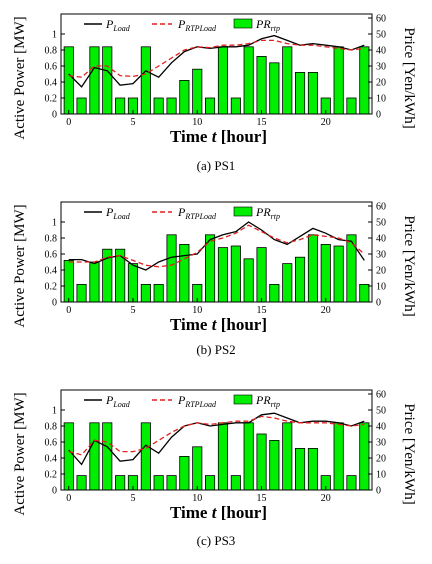  I want to click on y-right-tick-label: 50, so click(381, 411).